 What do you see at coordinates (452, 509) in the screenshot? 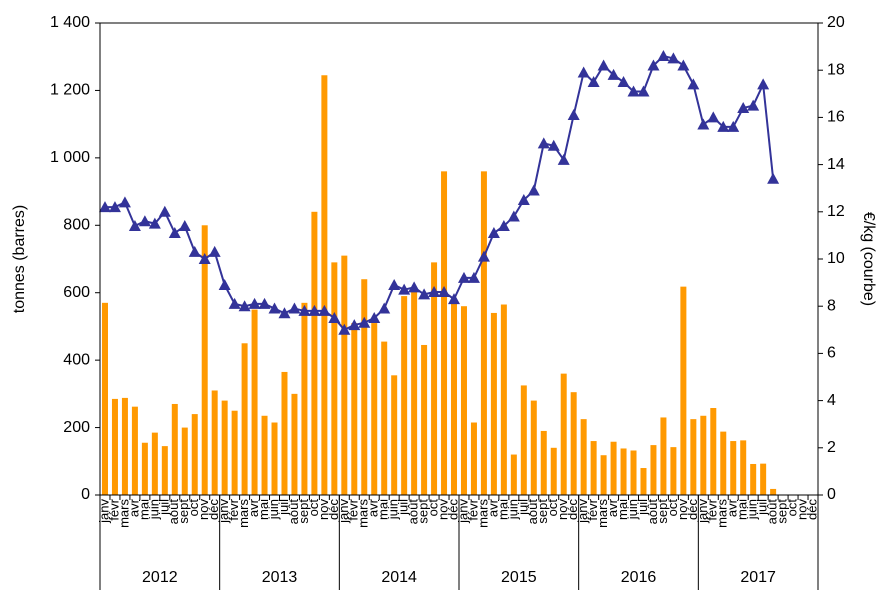
I see `x-tick-label: déc` at bounding box center [452, 509].